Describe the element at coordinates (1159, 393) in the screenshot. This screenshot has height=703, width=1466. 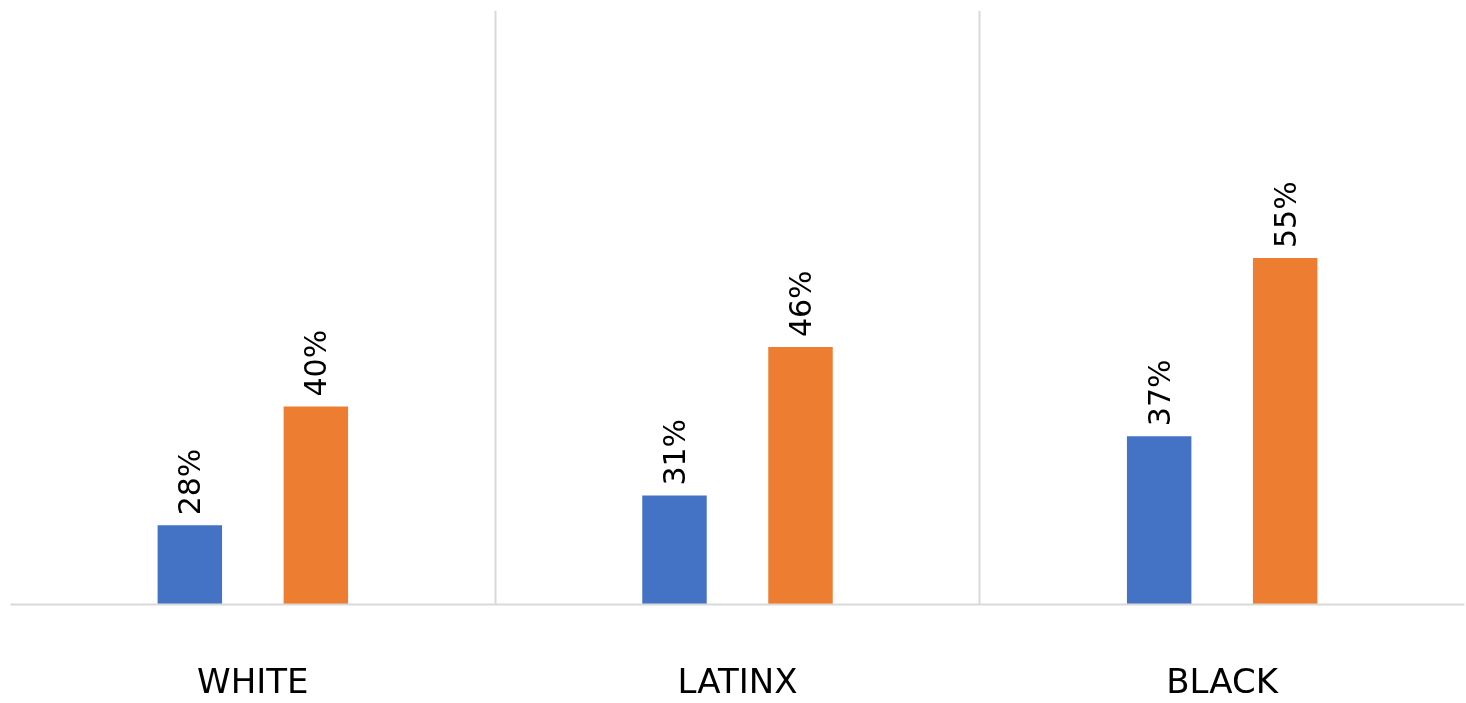
I see `data-label: 37%` at that location.